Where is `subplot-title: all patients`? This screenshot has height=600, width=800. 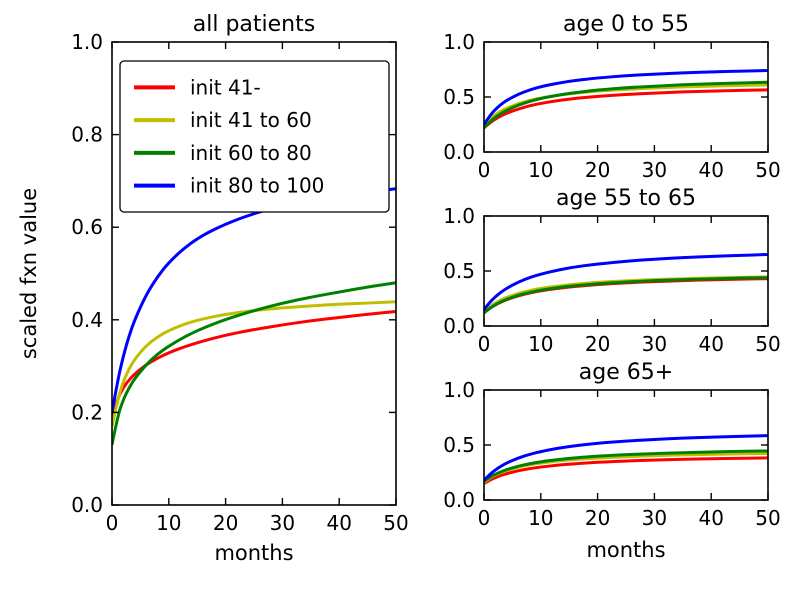
subplot-title: all patients is located at coordinates (254, 24).